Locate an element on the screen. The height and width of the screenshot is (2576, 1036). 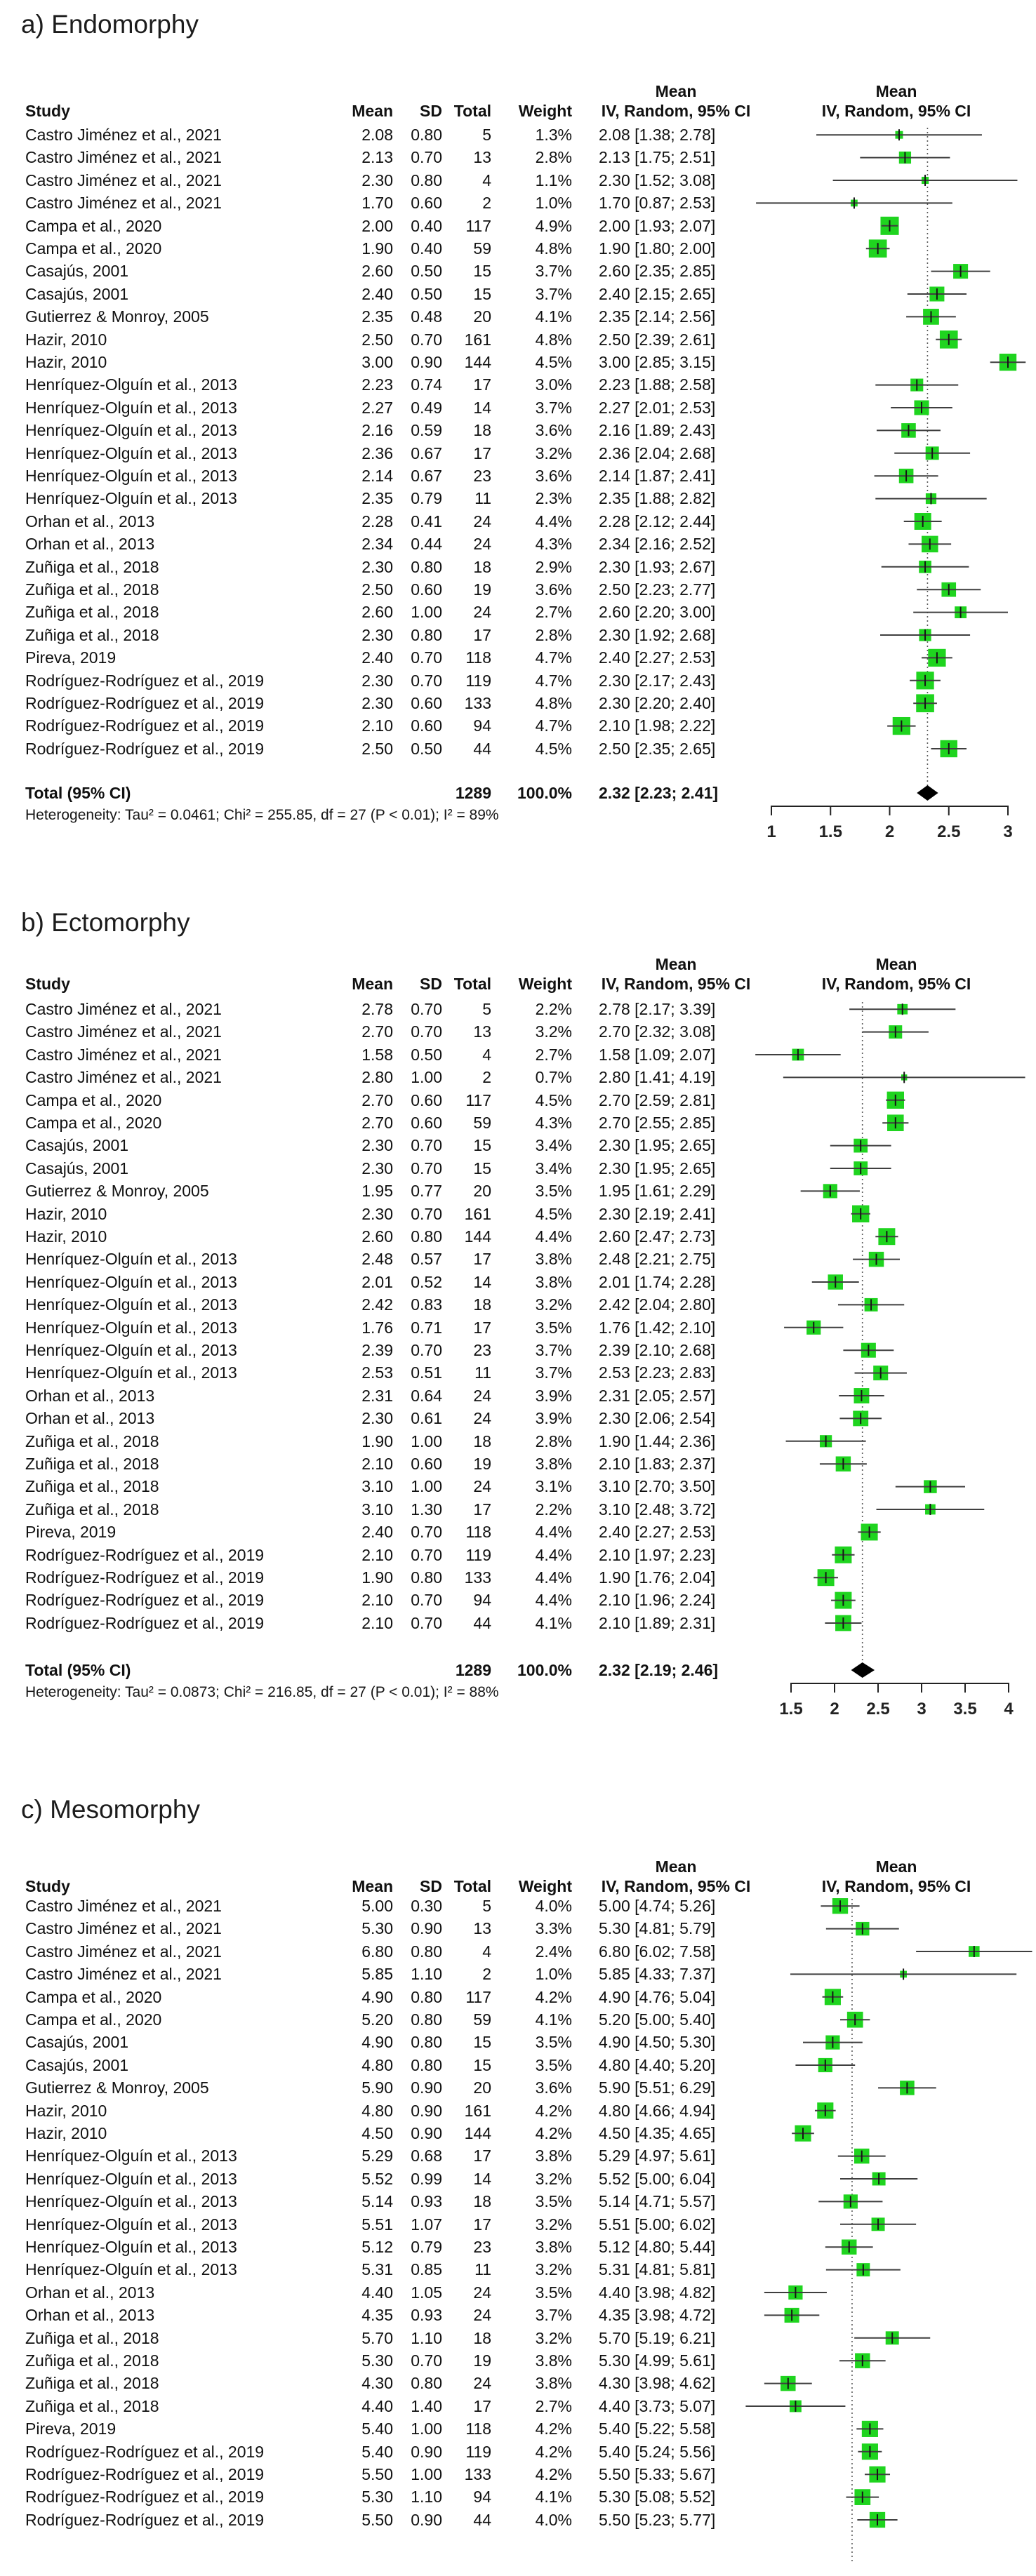
total-cell: 23 is located at coordinates (482, 476).